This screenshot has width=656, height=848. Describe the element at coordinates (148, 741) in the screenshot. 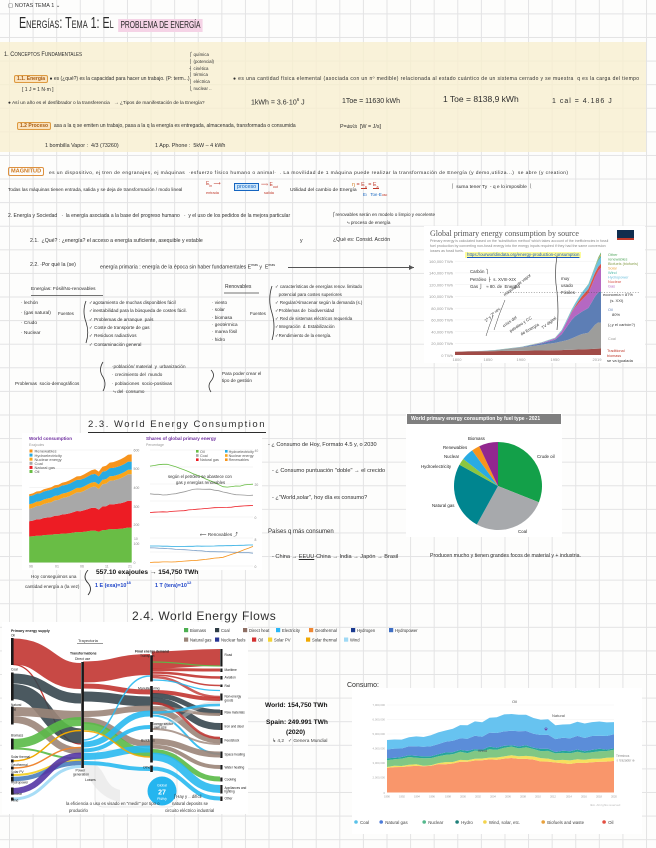

I see `svg-text: Buildings` at that location.